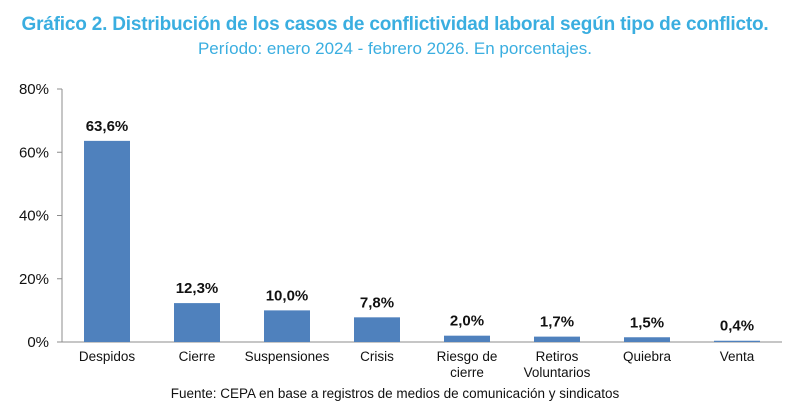 This screenshot has height=412, width=790. I want to click on data-label: 0,4%, so click(737, 326).